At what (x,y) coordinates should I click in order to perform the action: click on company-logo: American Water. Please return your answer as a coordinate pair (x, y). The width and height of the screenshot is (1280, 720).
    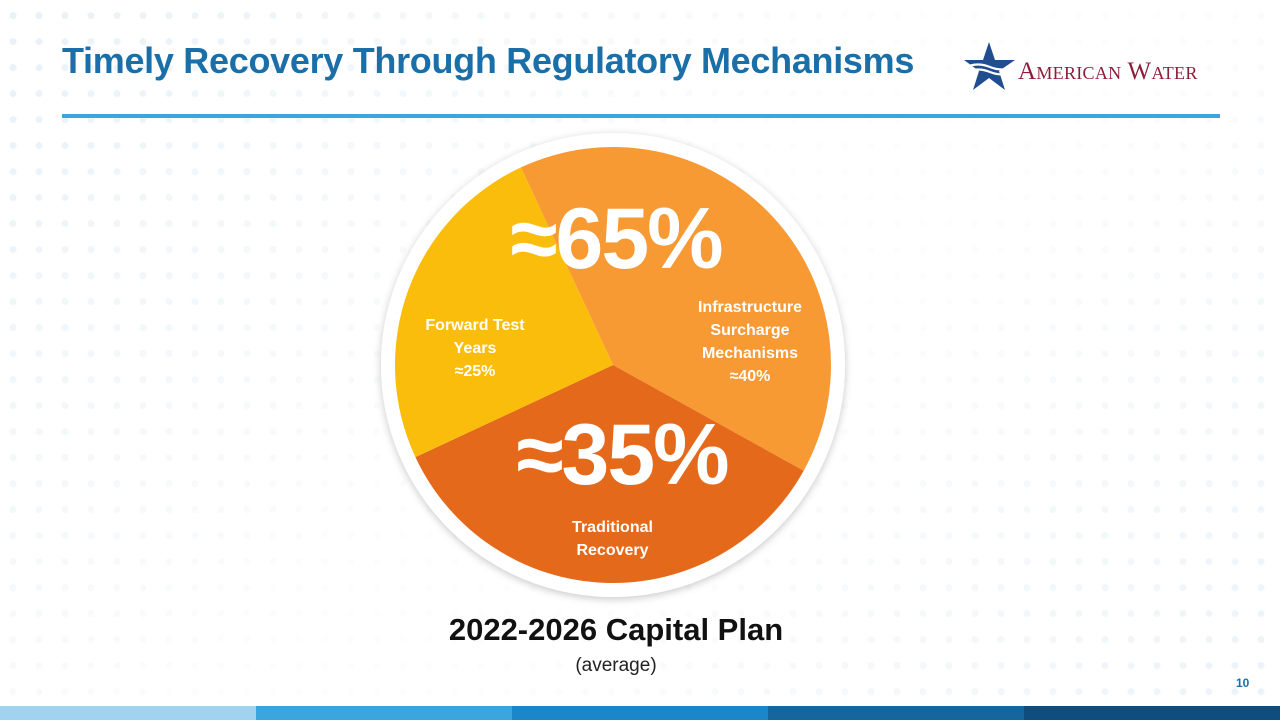
    Looking at the image, I should click on (1094, 68).